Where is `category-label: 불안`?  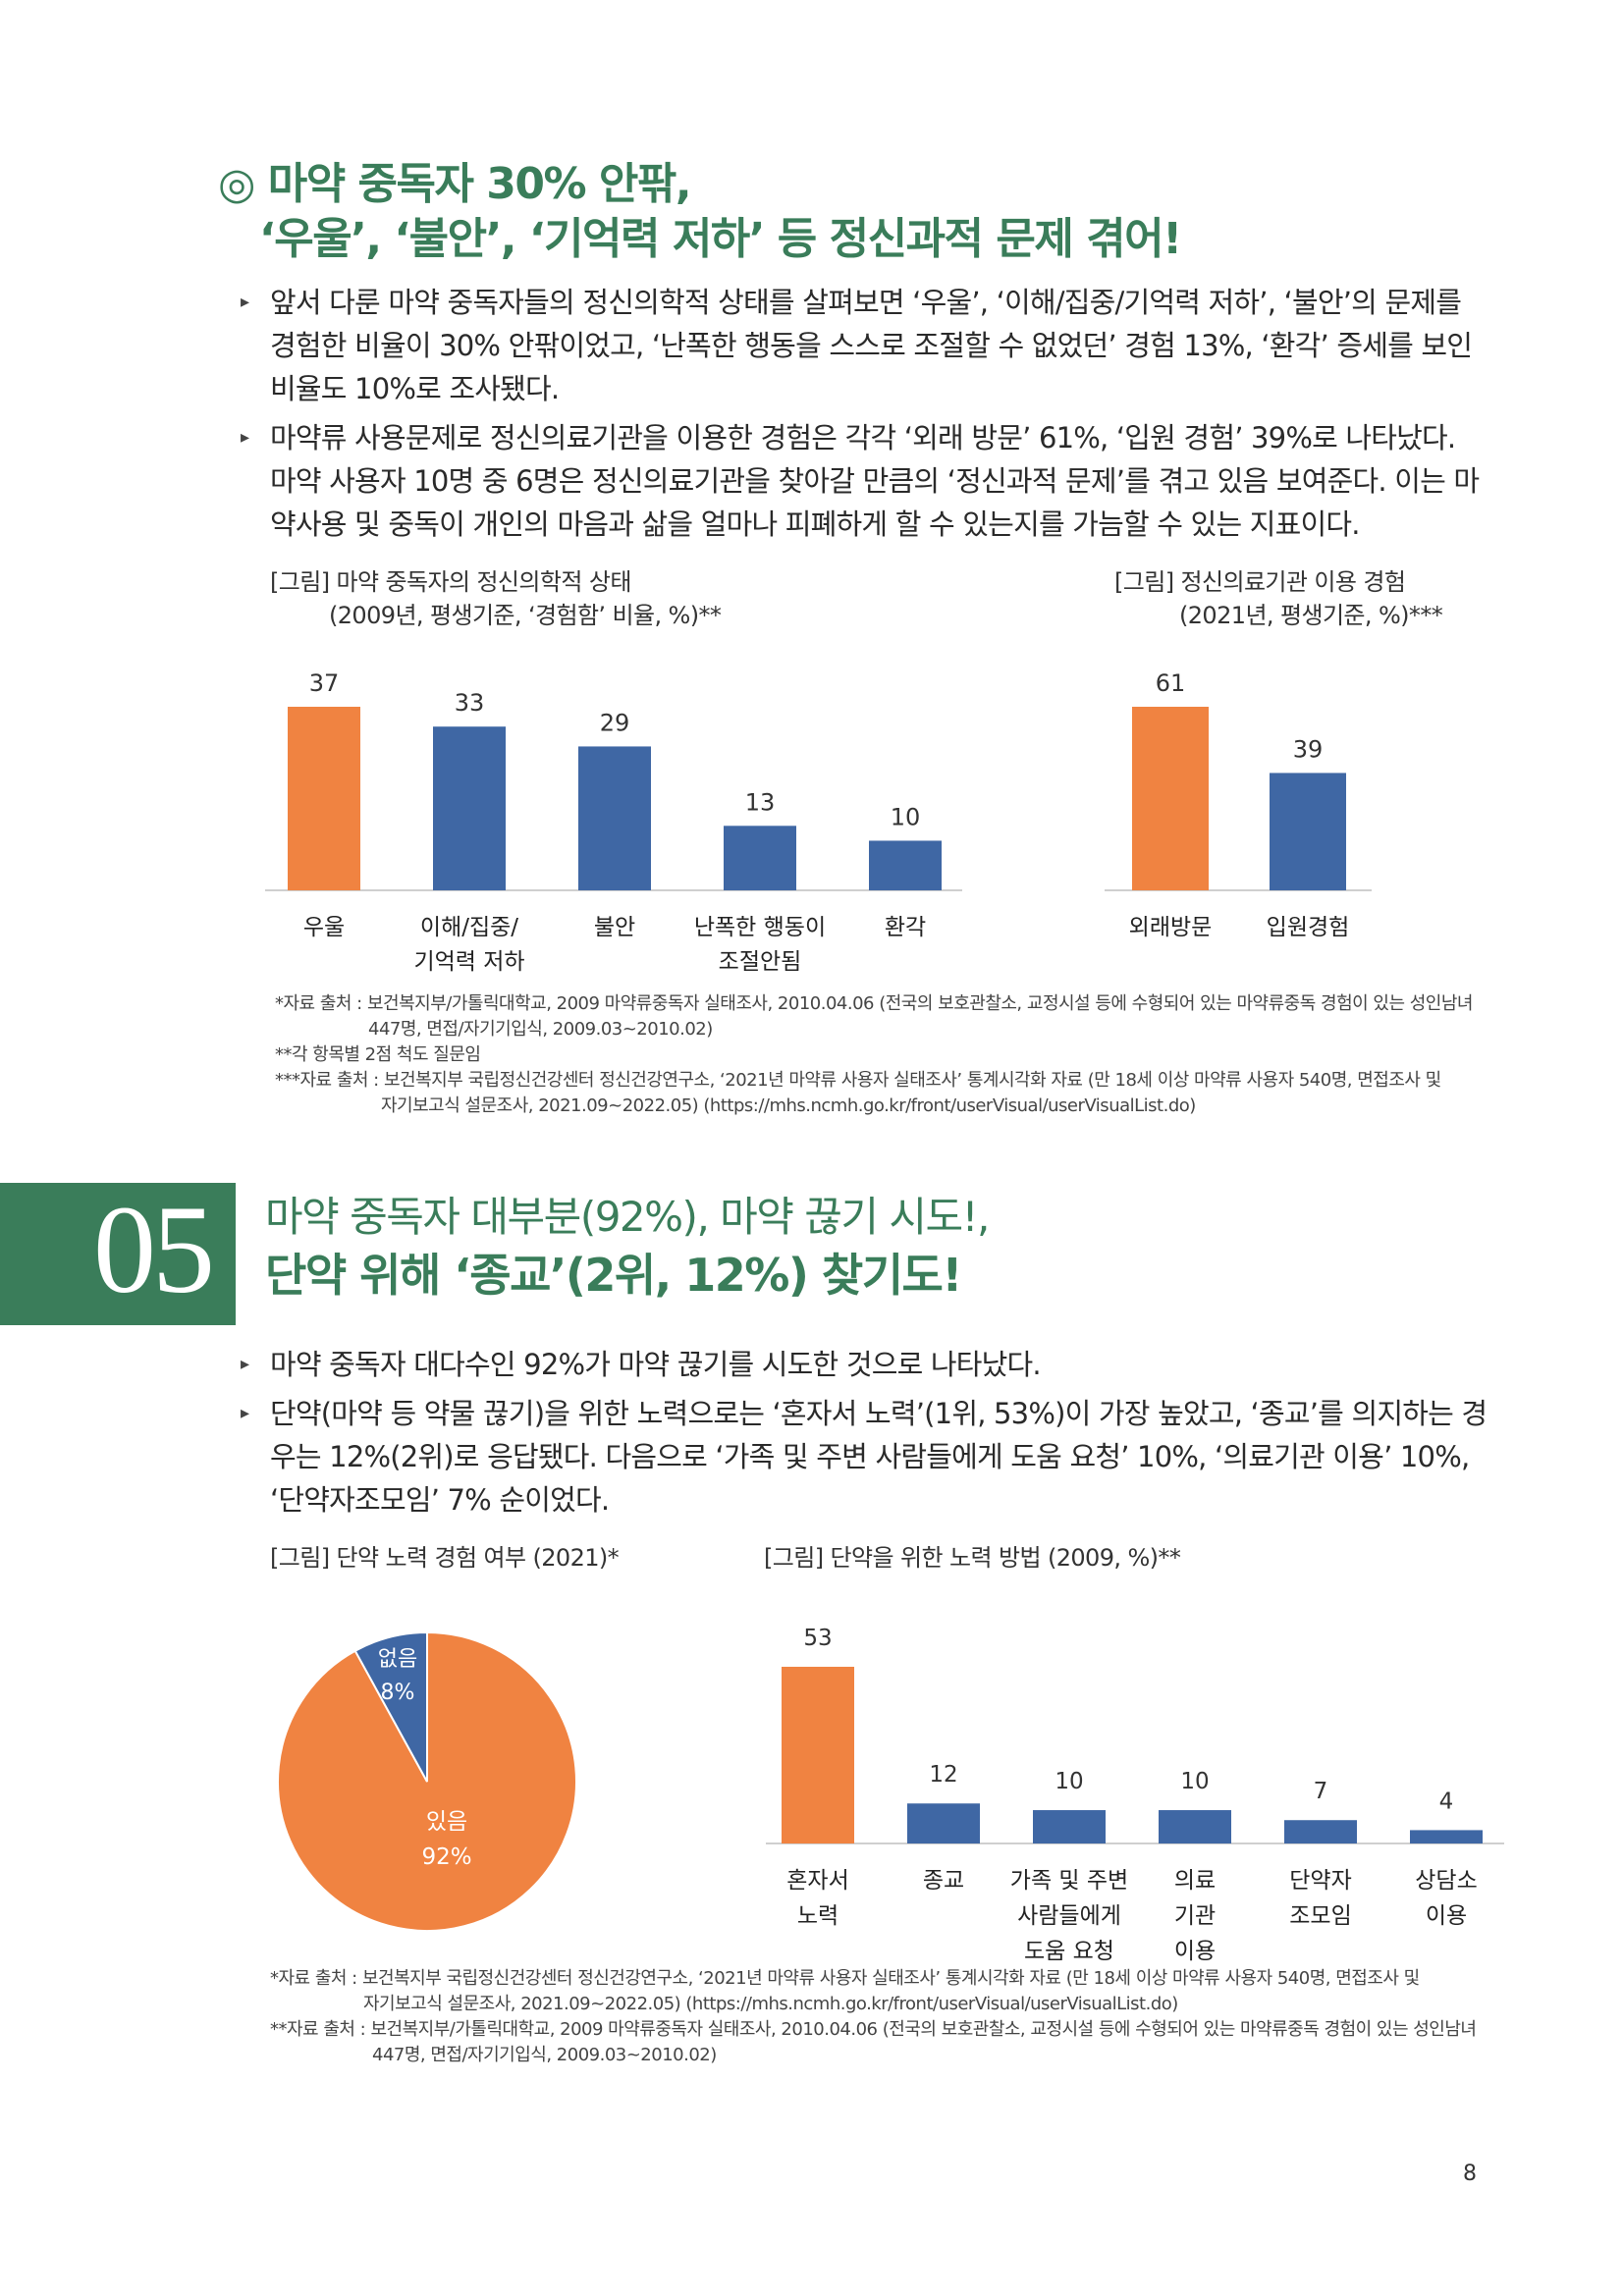
category-label: 불안 is located at coordinates (614, 927).